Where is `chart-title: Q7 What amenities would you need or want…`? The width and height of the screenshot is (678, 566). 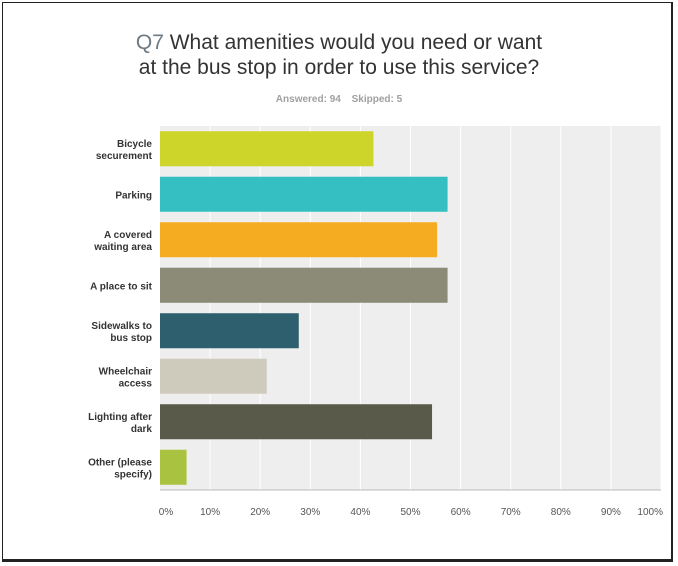
chart-title: Q7 What amenities would you need or want… is located at coordinates (339, 55).